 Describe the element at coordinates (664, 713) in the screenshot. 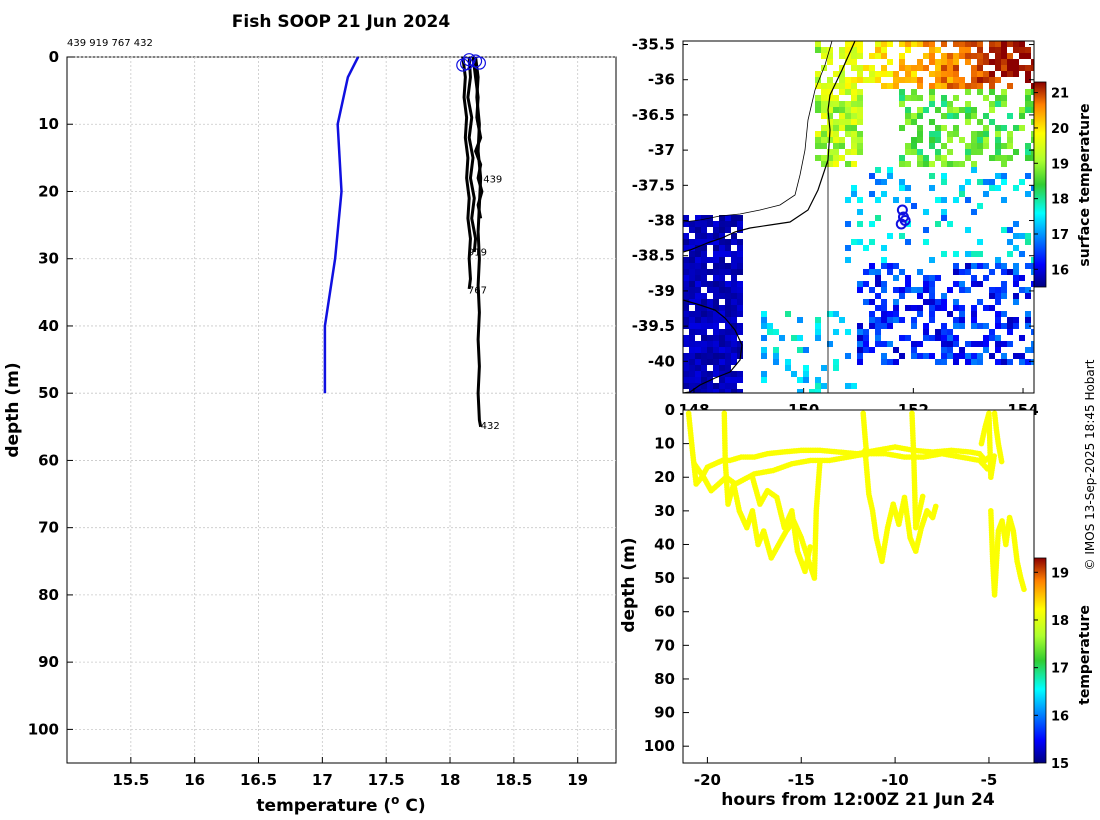

I see `timeseries-y-tick-label: 90` at that location.